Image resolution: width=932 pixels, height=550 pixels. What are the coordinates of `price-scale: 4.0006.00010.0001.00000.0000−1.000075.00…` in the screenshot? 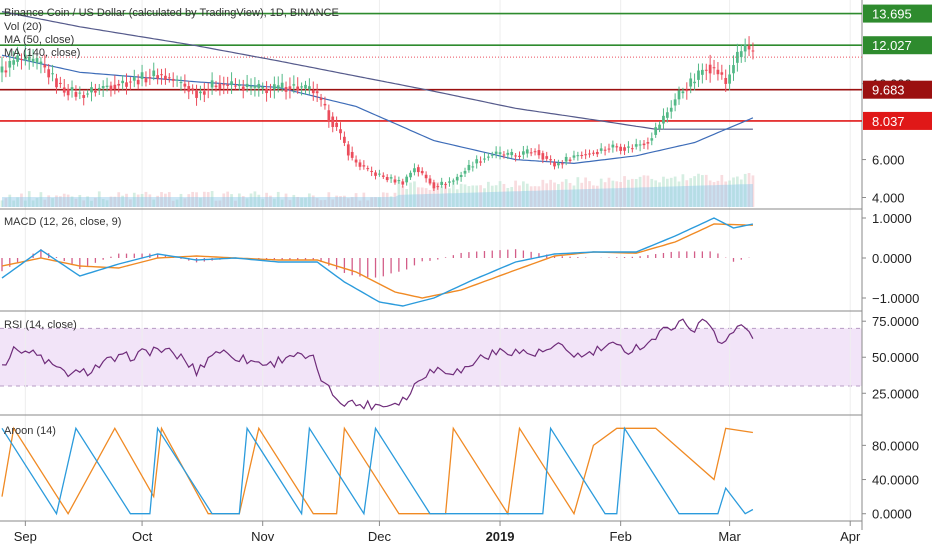 It's located at (897, 263).